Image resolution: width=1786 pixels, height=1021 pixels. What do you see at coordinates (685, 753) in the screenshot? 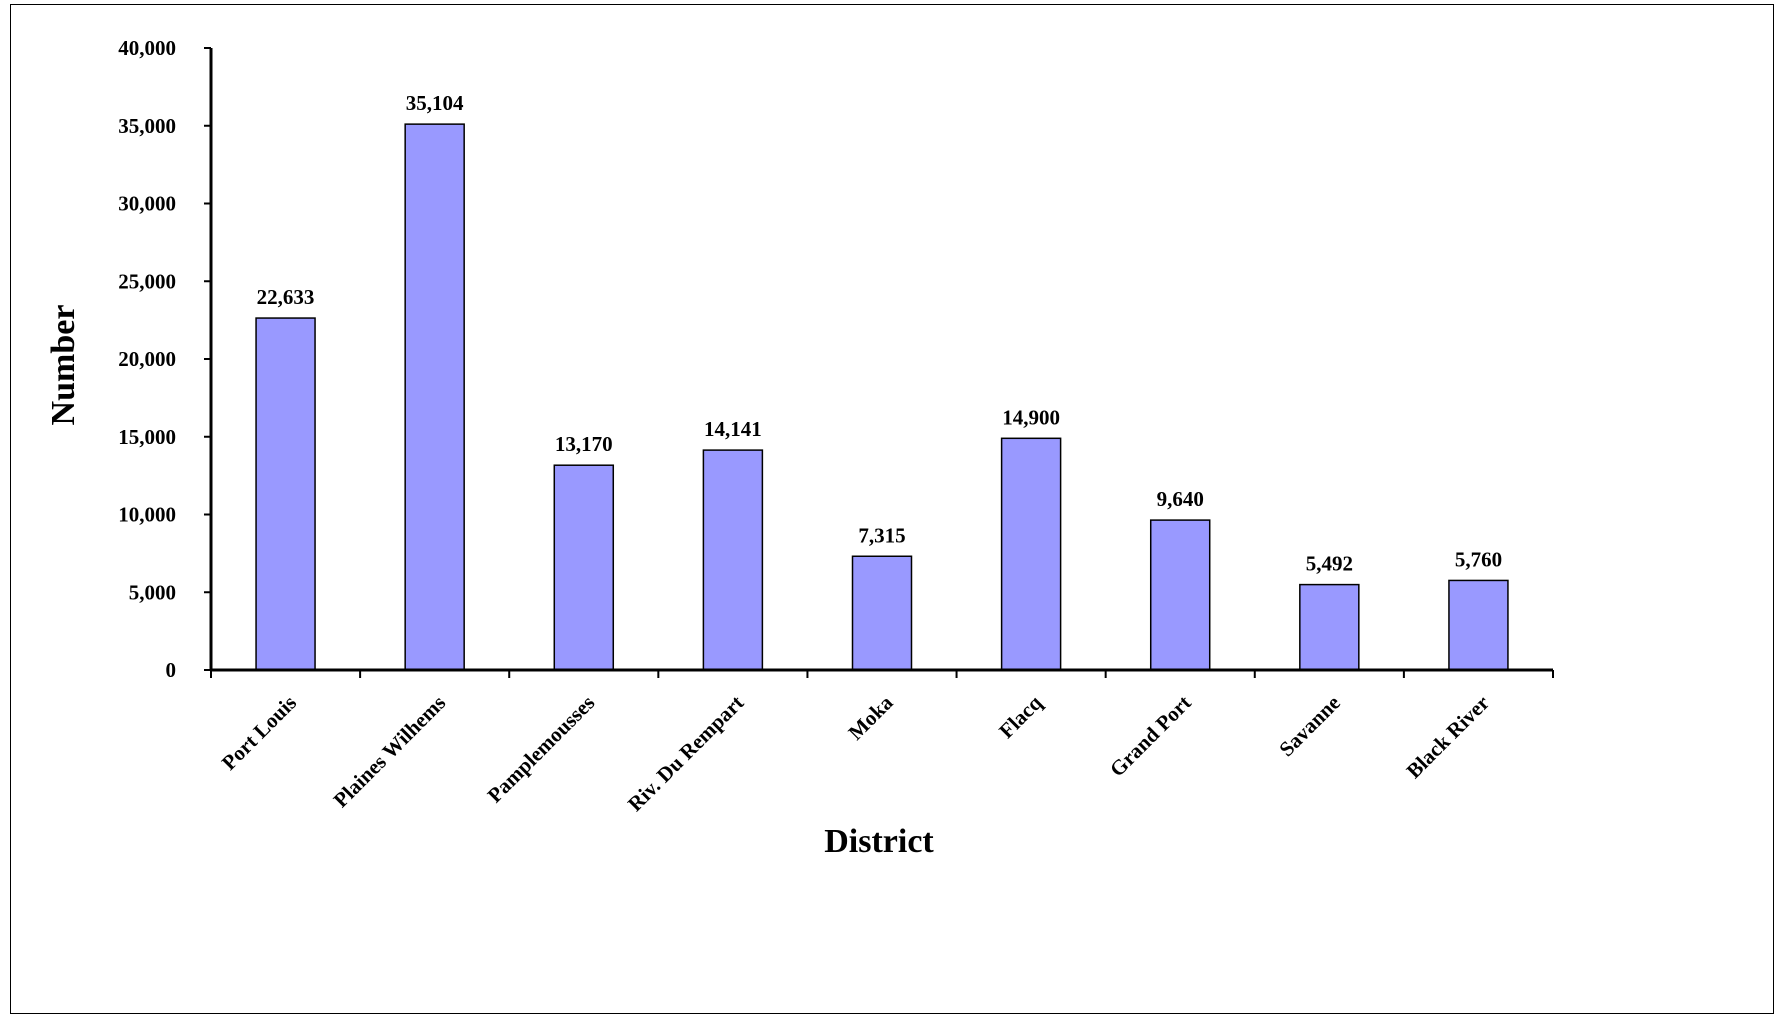
I see `x-tick-label: Riv. Du Rempart` at bounding box center [685, 753].